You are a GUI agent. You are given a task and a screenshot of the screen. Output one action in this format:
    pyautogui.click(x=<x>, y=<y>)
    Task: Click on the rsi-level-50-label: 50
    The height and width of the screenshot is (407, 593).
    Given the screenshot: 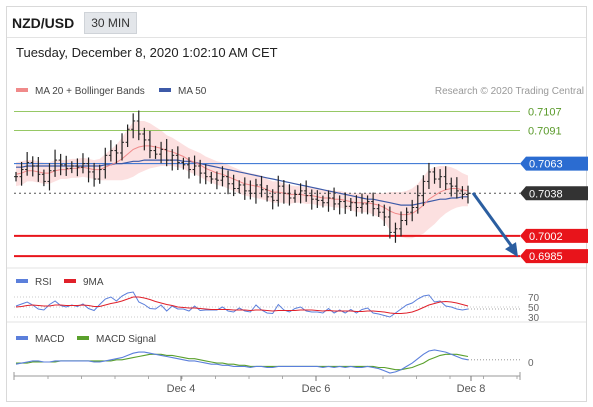 What is the action you would take?
    pyautogui.click(x=534, y=308)
    